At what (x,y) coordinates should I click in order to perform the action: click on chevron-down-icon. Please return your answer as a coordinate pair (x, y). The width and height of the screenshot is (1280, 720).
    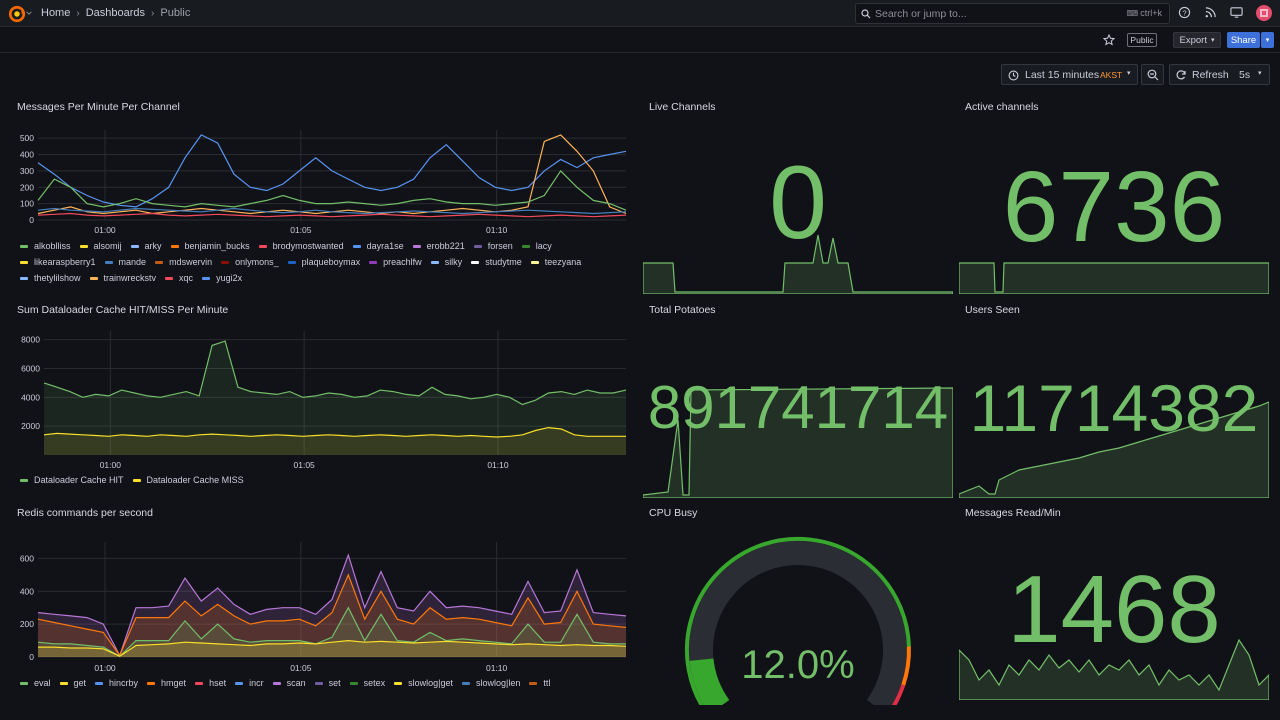
    Looking at the image, I should click on (29, 13).